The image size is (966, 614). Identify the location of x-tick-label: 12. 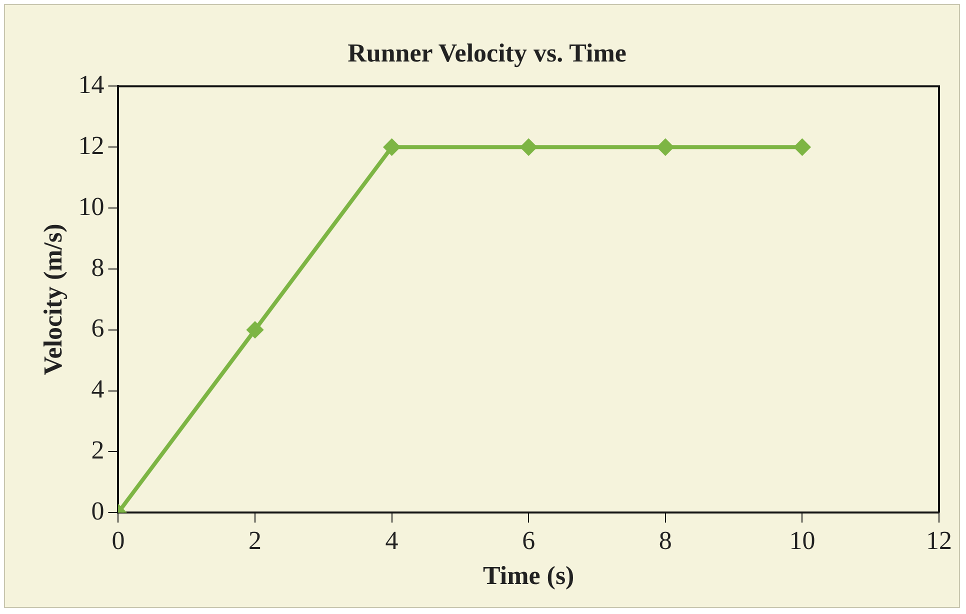
(939, 541).